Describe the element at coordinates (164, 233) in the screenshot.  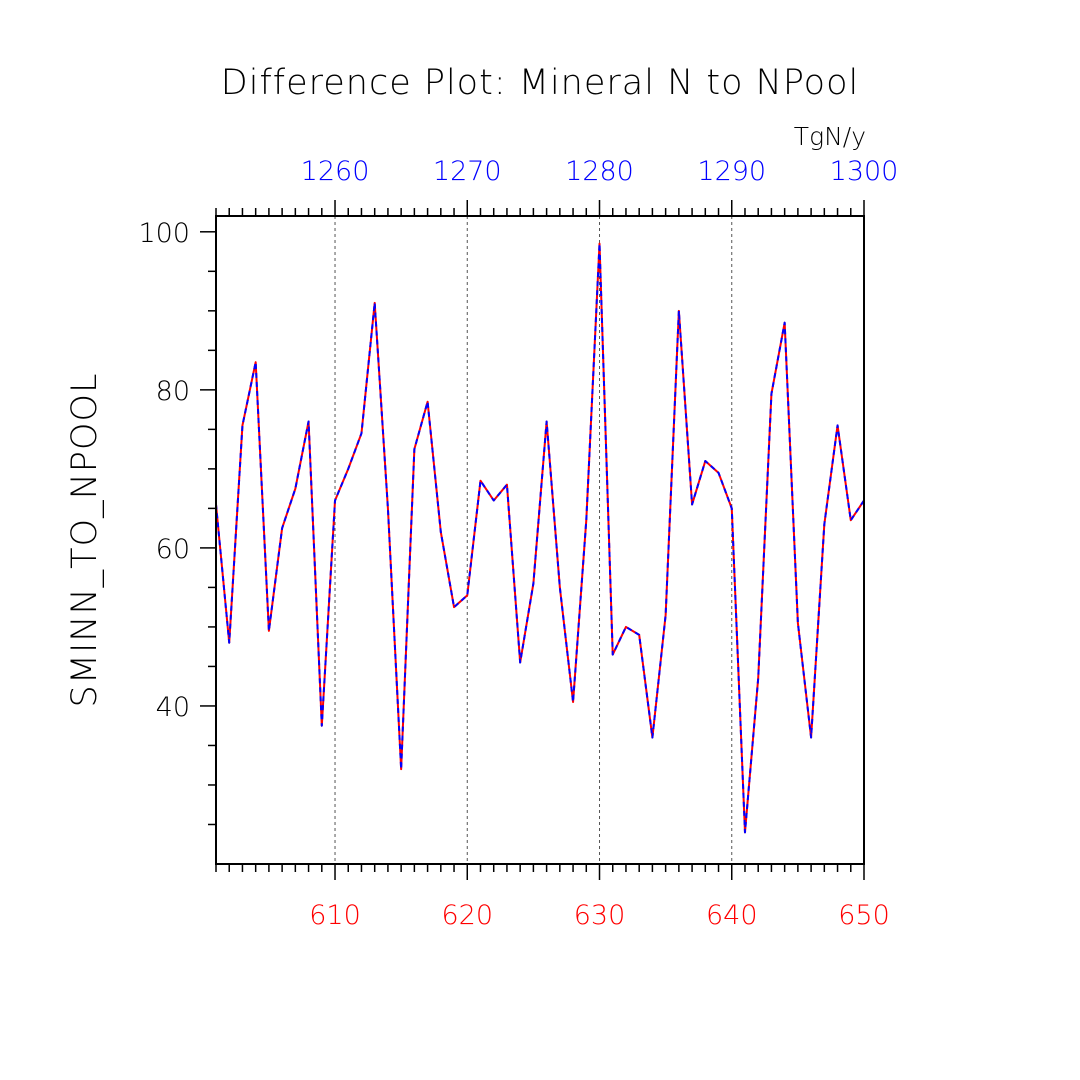
I see `y-tick-label: 100` at that location.